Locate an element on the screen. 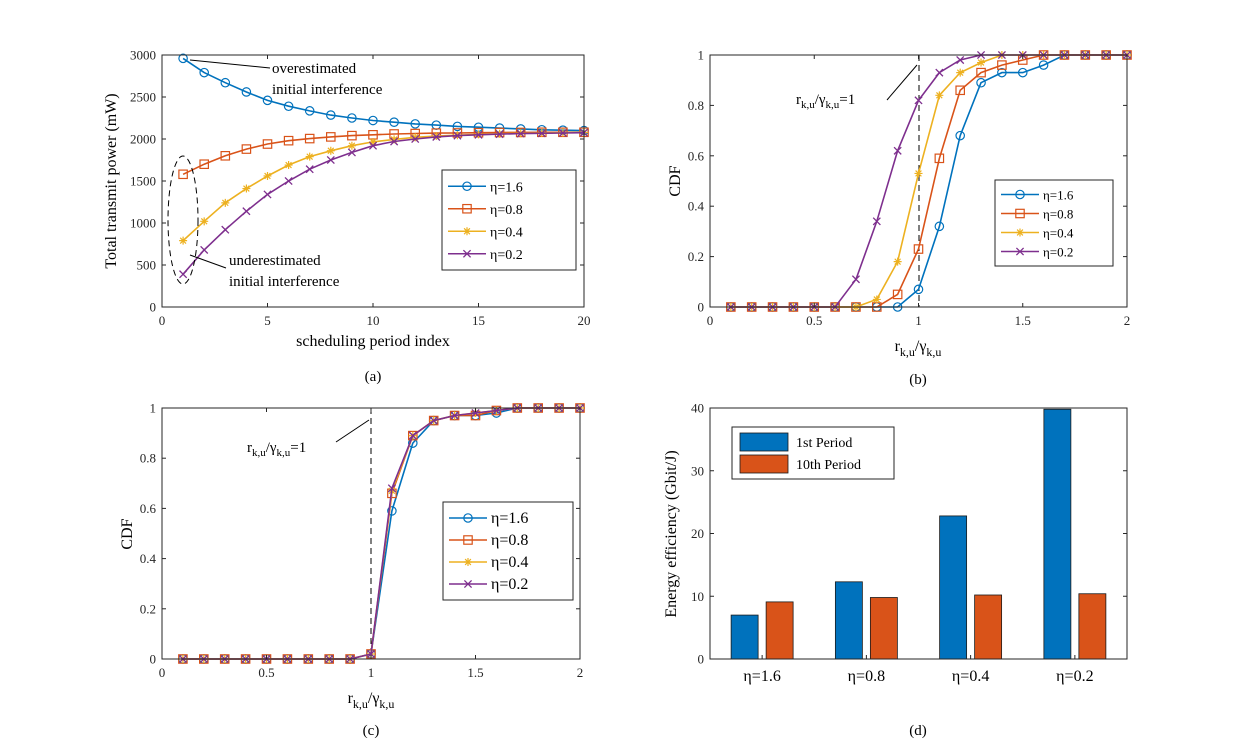 The height and width of the screenshot is (744, 1246). panel-d-plot is located at coordinates (918, 534).